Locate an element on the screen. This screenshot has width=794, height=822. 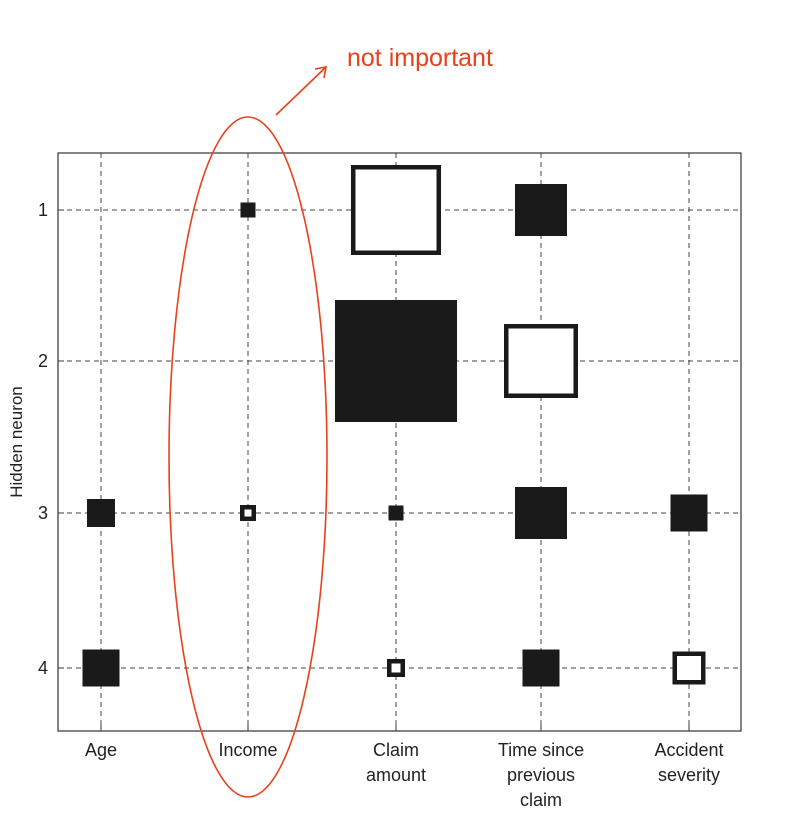
y-tick-label: 1 is located at coordinates (43, 210).